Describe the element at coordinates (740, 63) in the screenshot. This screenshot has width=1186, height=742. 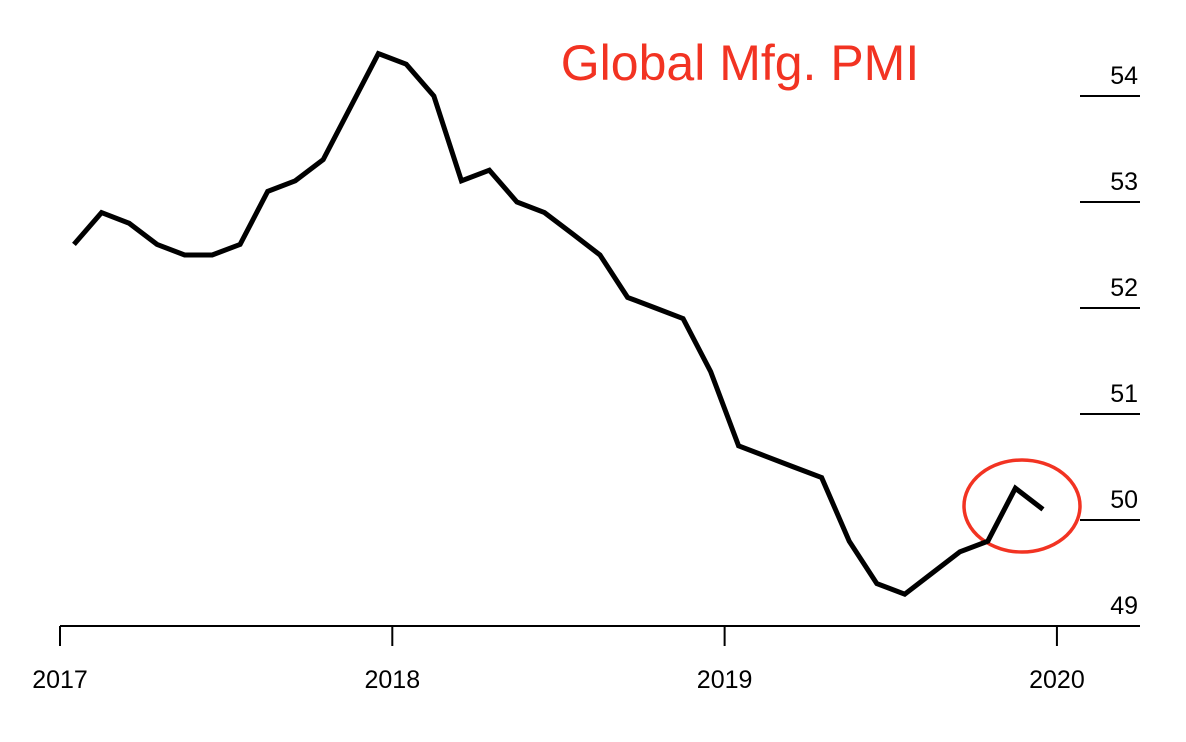
I see `chart-title: Global Mfg. PMI` at that location.